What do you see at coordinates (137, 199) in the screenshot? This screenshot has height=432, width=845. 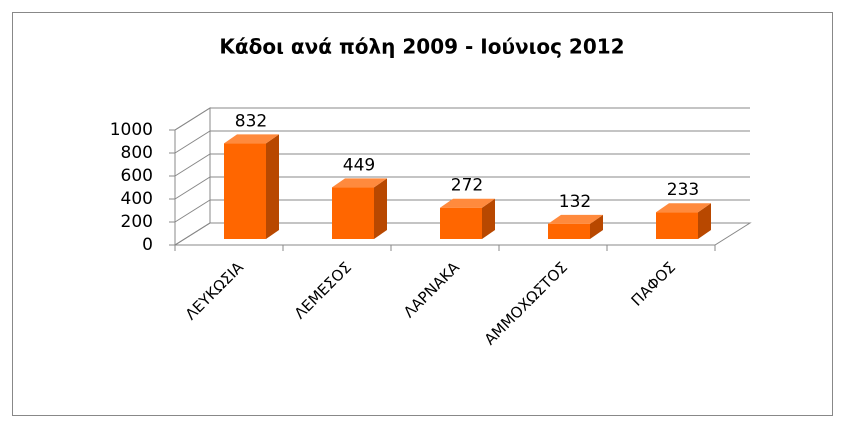 I see `y-tick-label: 400` at bounding box center [137, 199].